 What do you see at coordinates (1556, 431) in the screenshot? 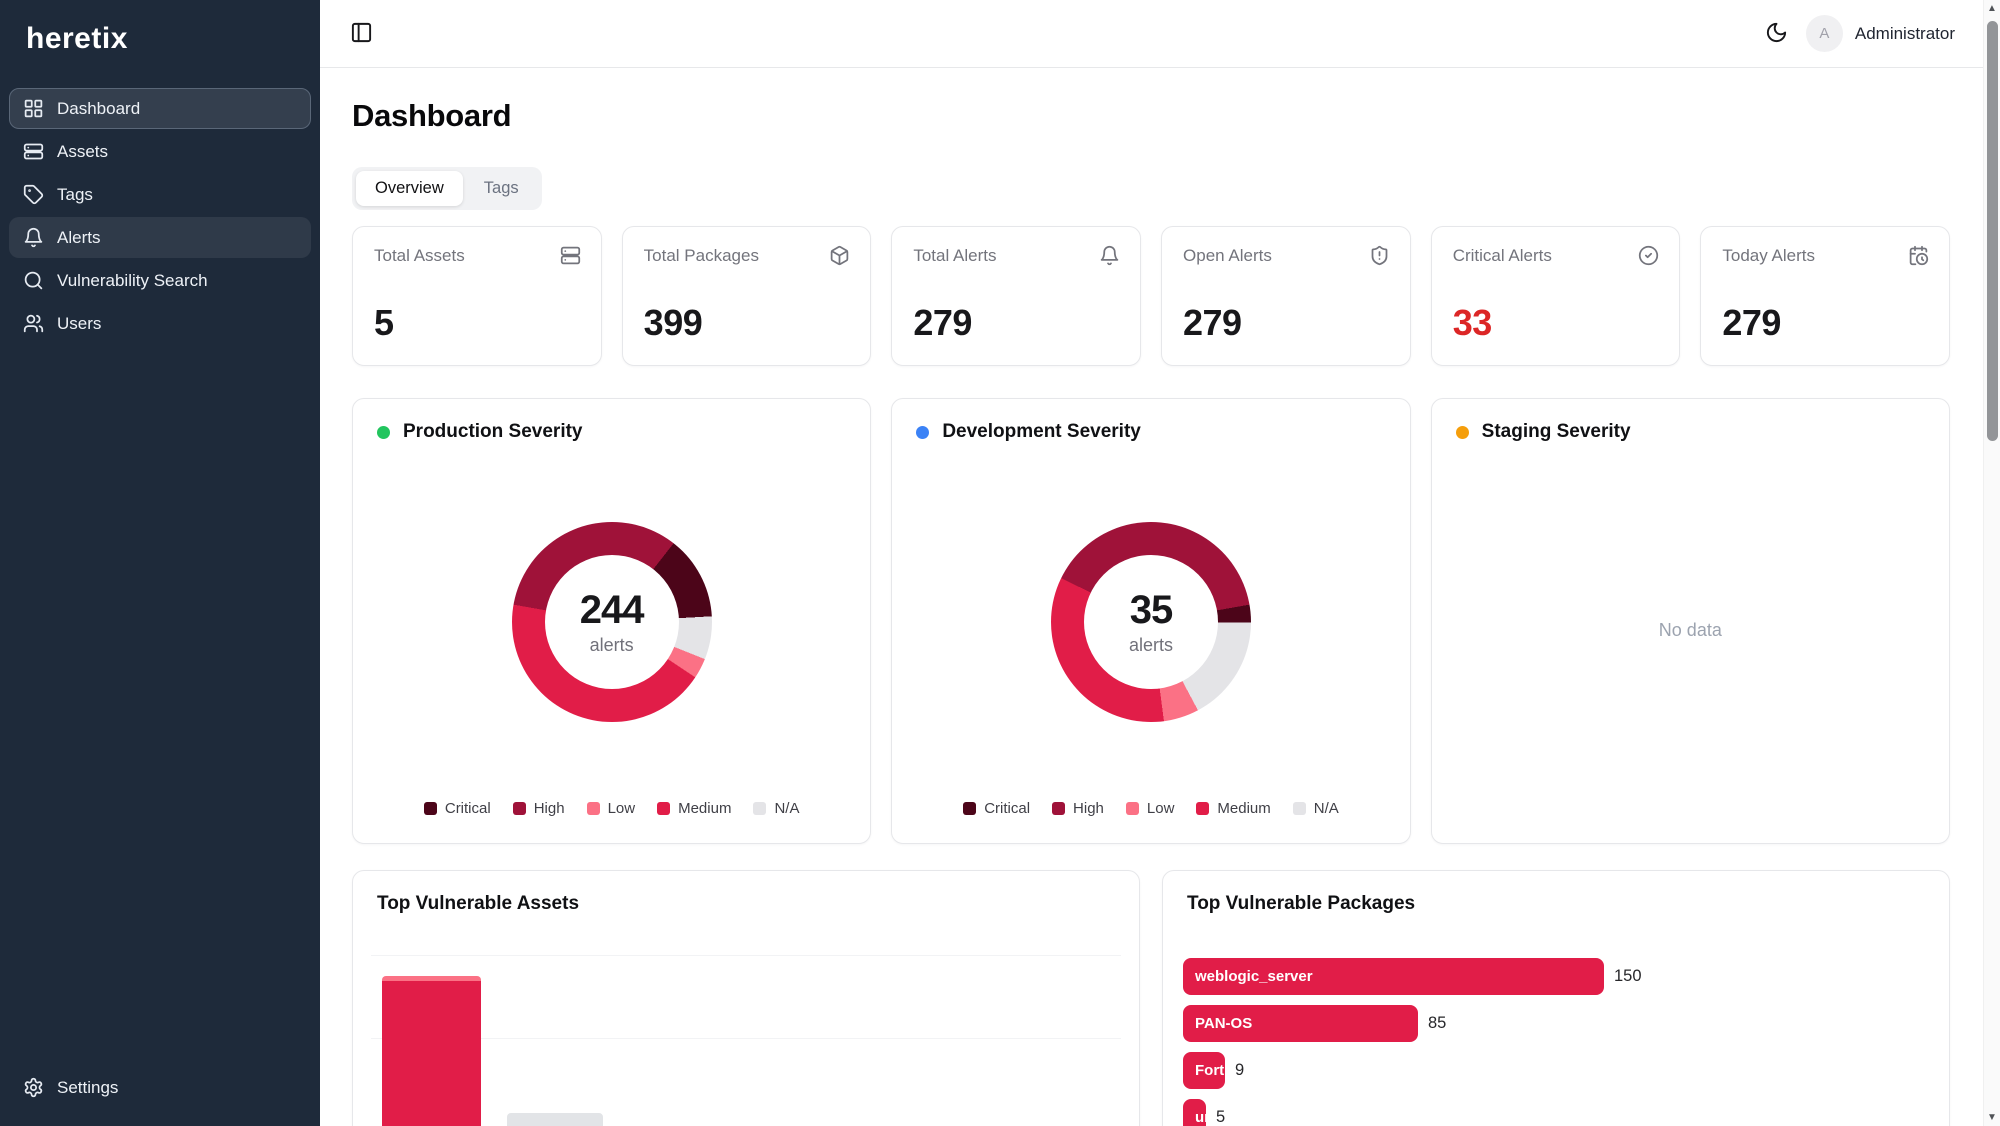
I see `card-title: Staging Severity` at bounding box center [1556, 431].